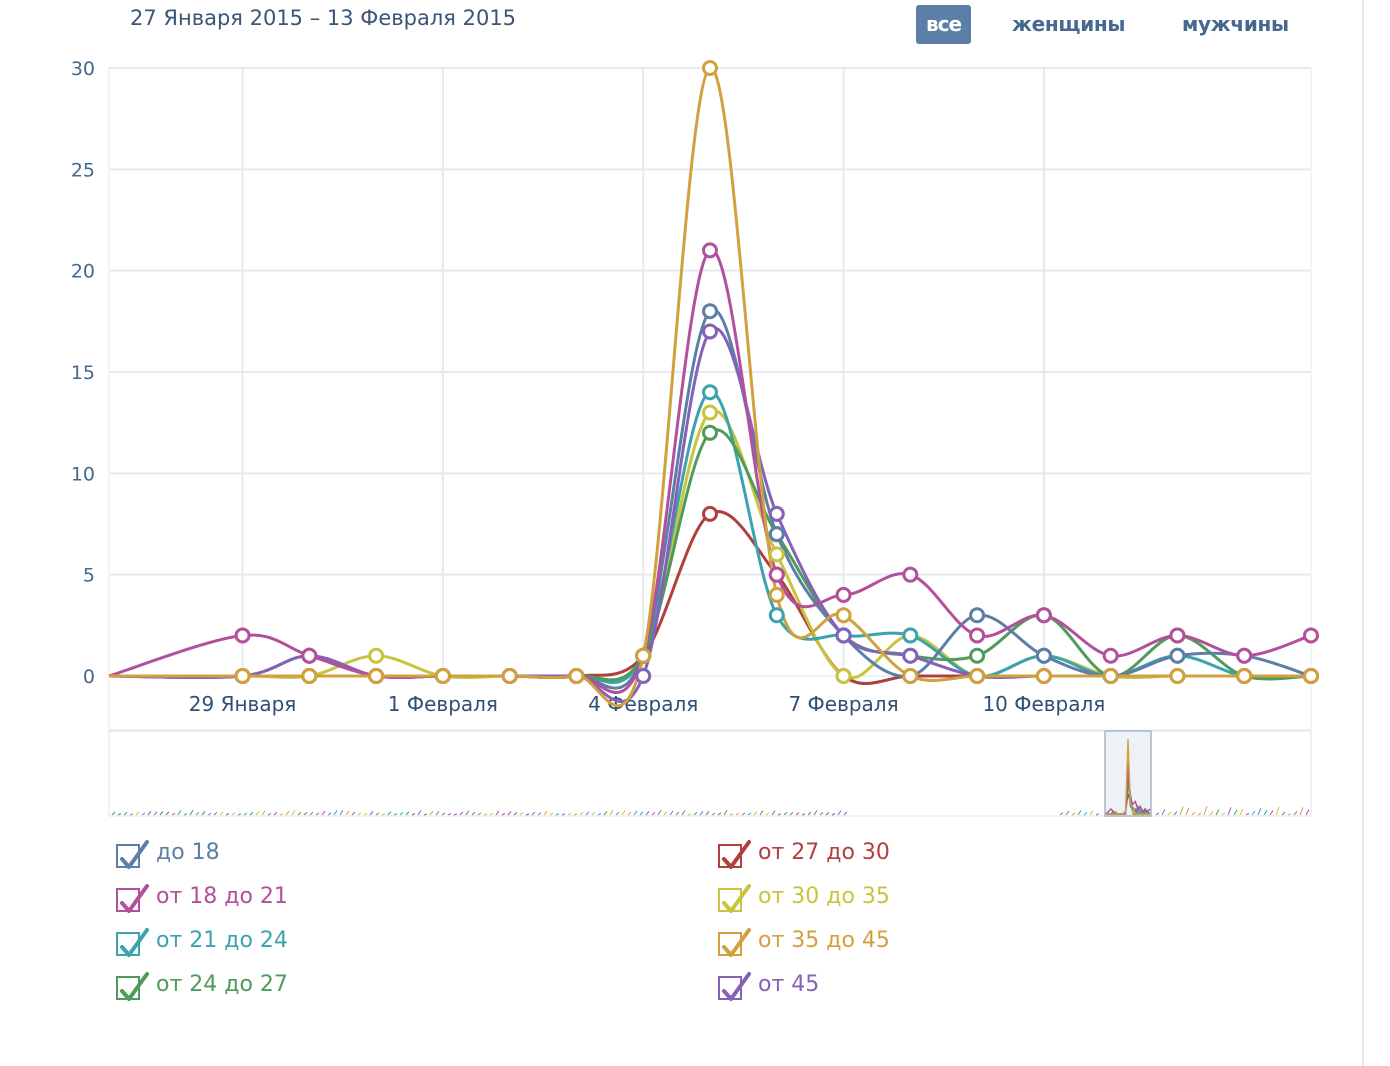  Describe the element at coordinates (443, 704) in the screenshot. I see `x-tick-label: 1 Февраля` at that location.